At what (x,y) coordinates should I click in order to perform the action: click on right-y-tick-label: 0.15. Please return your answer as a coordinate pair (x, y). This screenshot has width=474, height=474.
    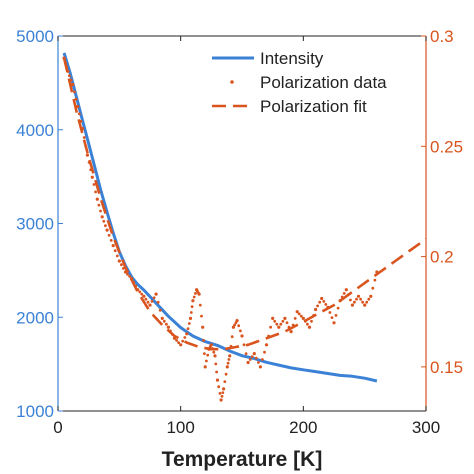
    Looking at the image, I should click on (446, 367).